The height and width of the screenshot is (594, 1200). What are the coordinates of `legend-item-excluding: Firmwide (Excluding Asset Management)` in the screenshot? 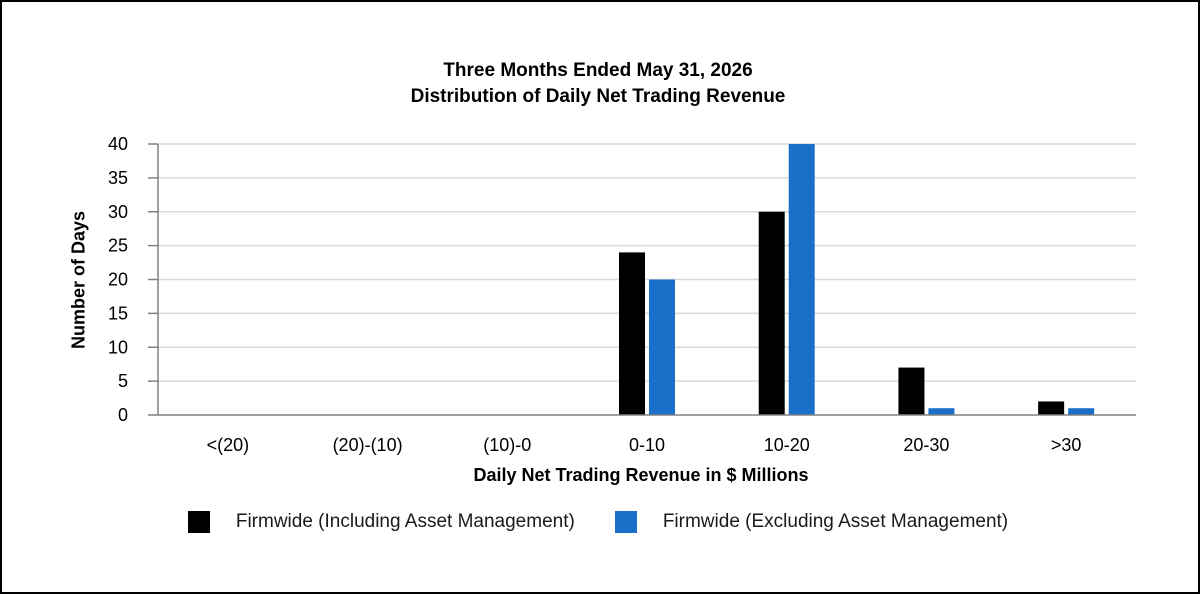 It's located at (811, 522).